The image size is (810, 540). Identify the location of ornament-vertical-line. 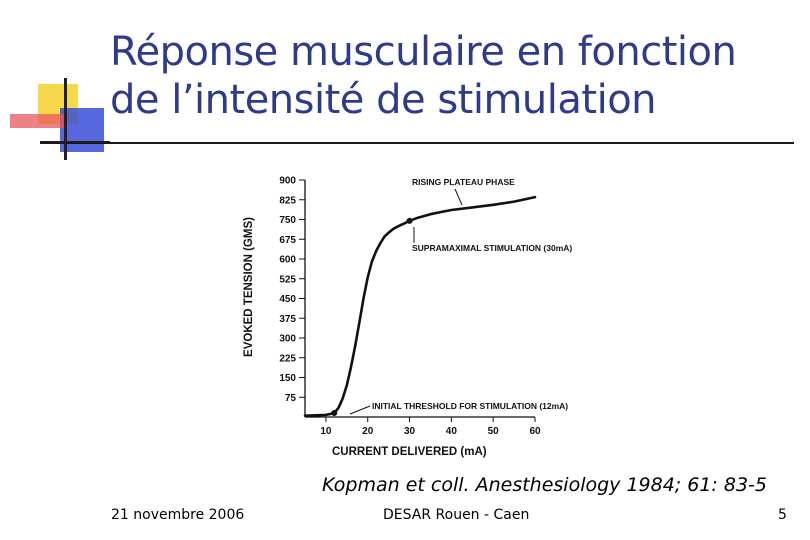
(65, 119).